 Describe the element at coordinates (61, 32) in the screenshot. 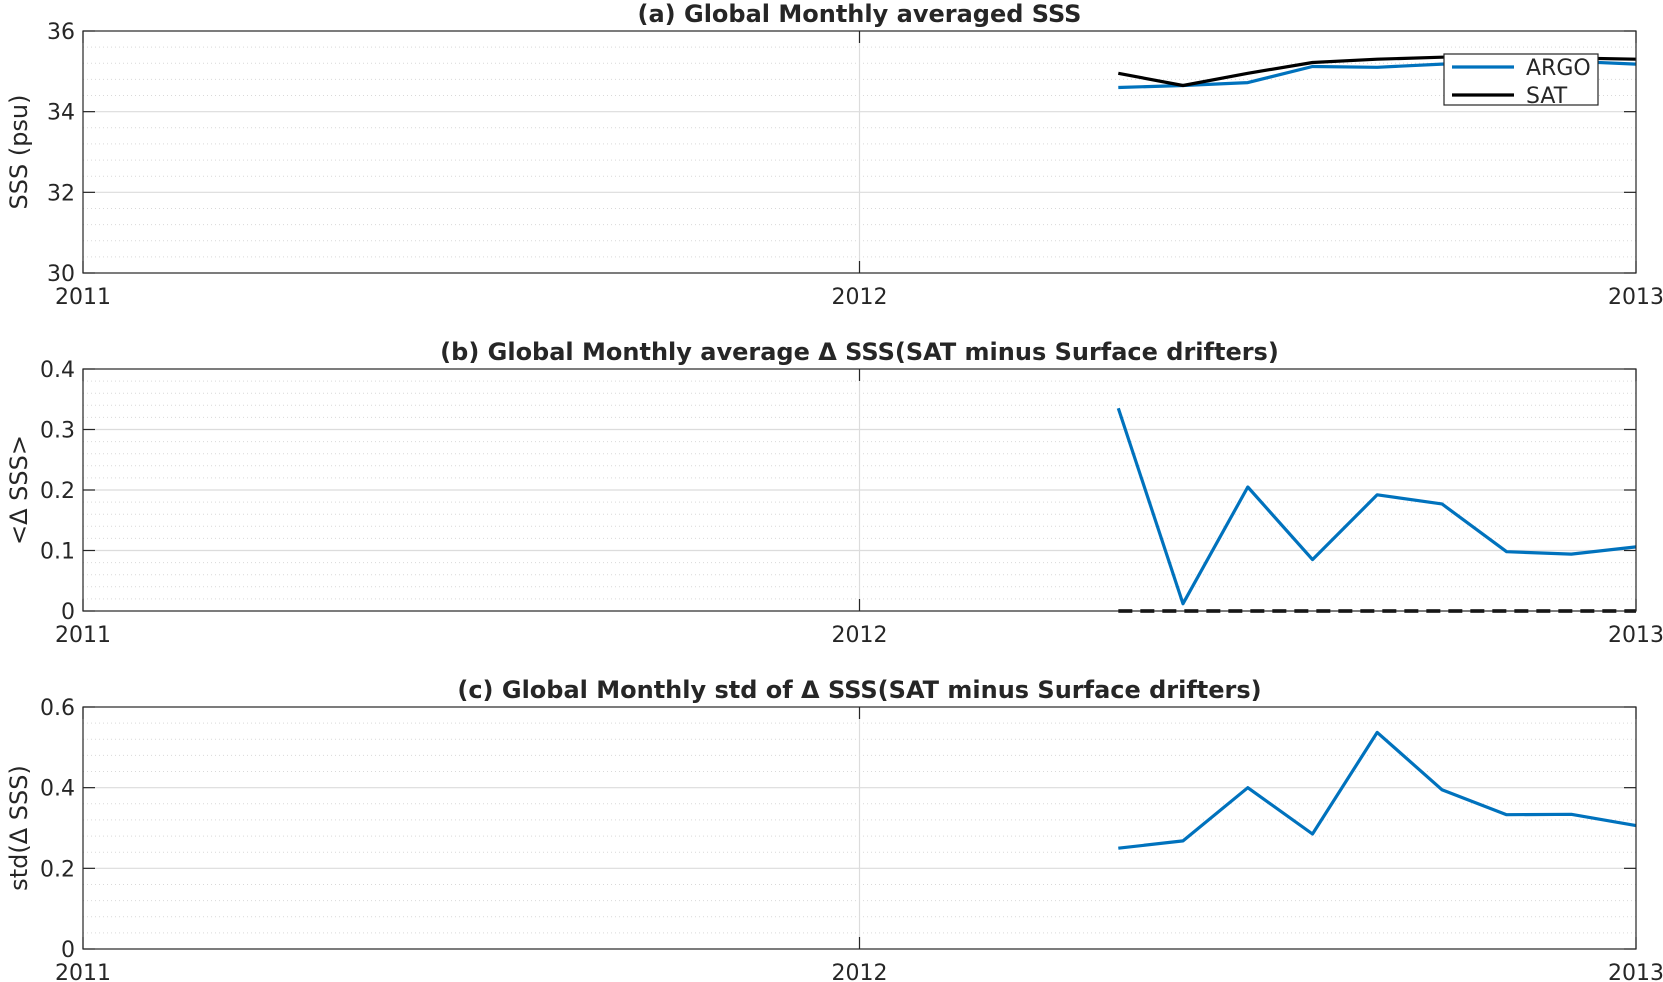

I see `y-tick-label: 36` at that location.